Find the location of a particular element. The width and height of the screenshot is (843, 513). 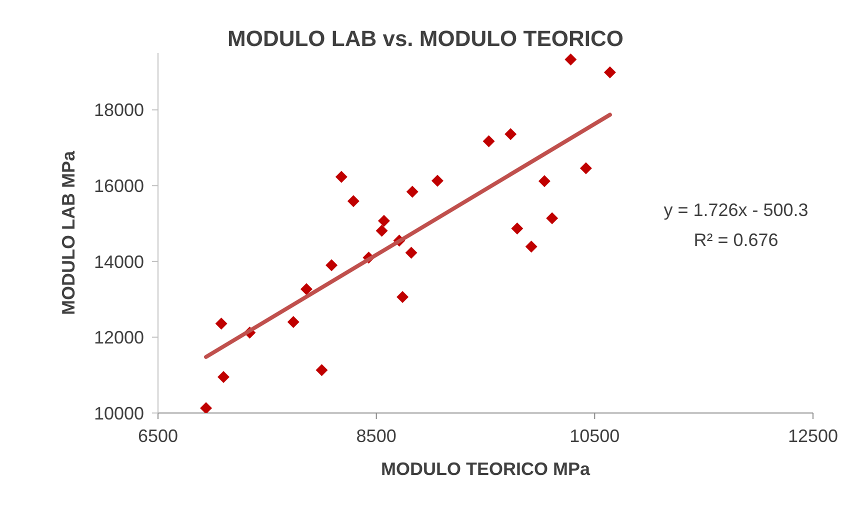

x-tick-label: 6500 is located at coordinates (158, 436).